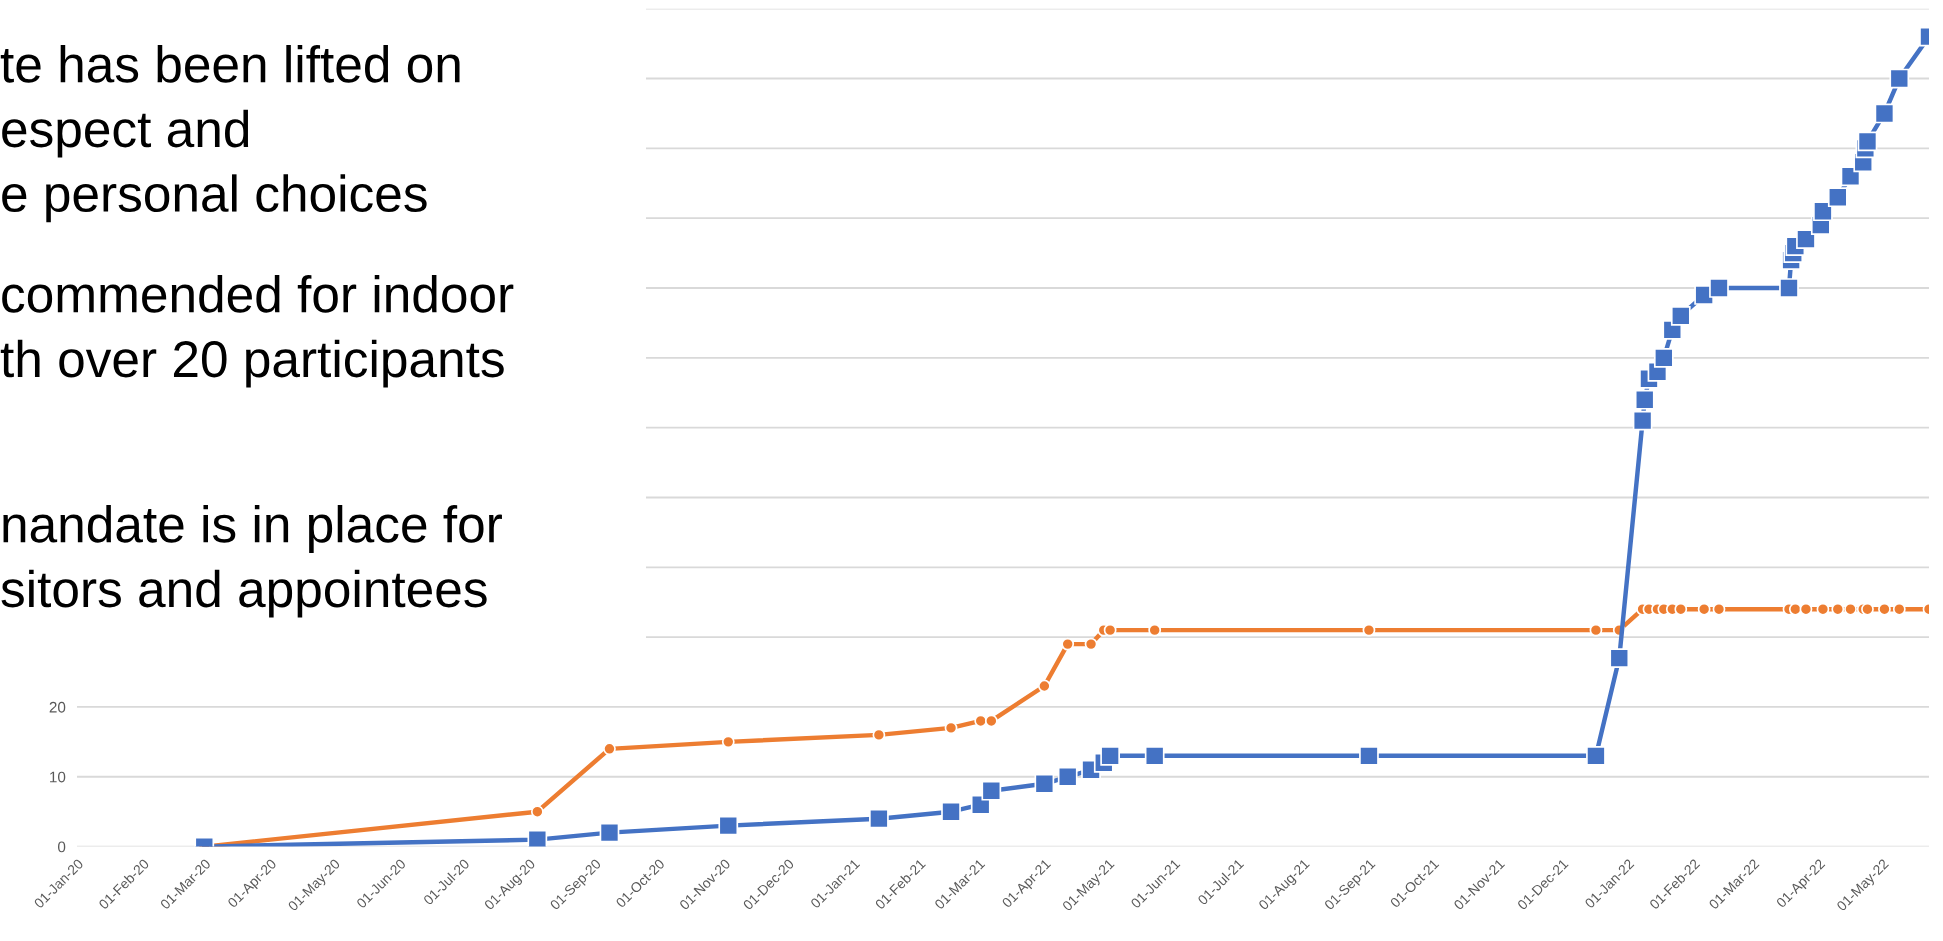  I want to click on annotation: commended for indoor th over 20 participants, so click(257, 331).